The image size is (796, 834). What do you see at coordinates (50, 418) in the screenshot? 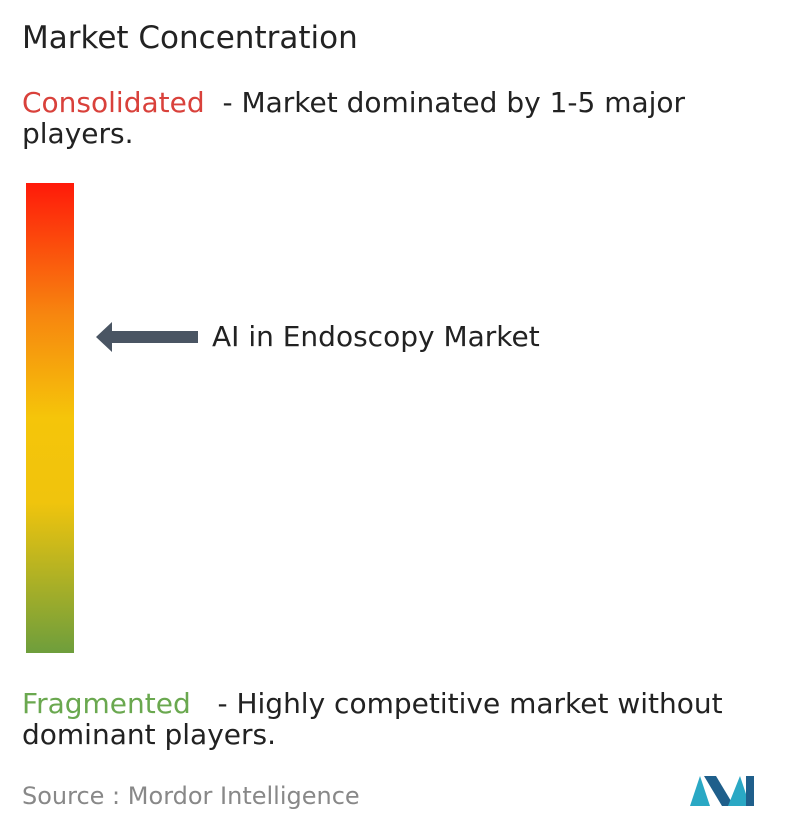
I see `gradient-bar` at bounding box center [50, 418].